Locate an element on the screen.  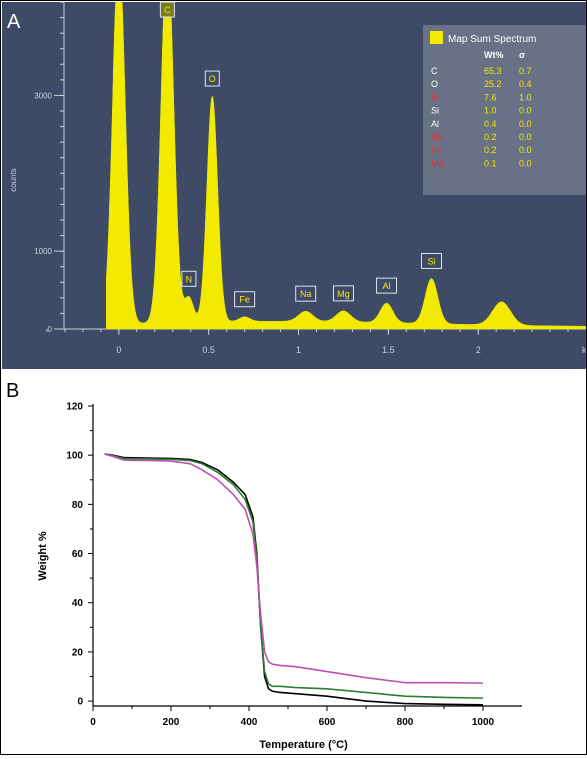
peak-label-o: O is located at coordinates (212, 78).